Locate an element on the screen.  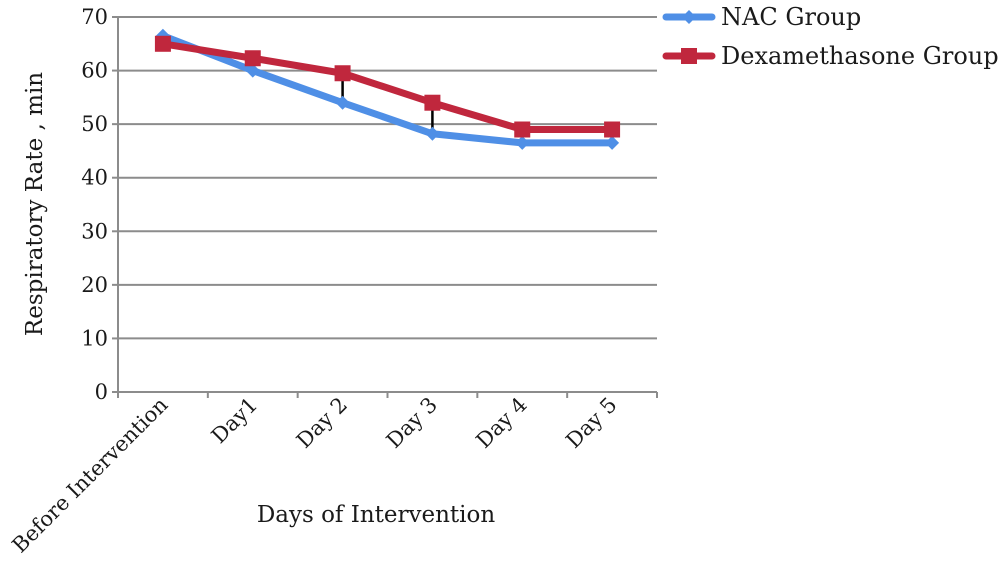
legend: NAC Group Dexamethasone Group is located at coordinates (830, 36).